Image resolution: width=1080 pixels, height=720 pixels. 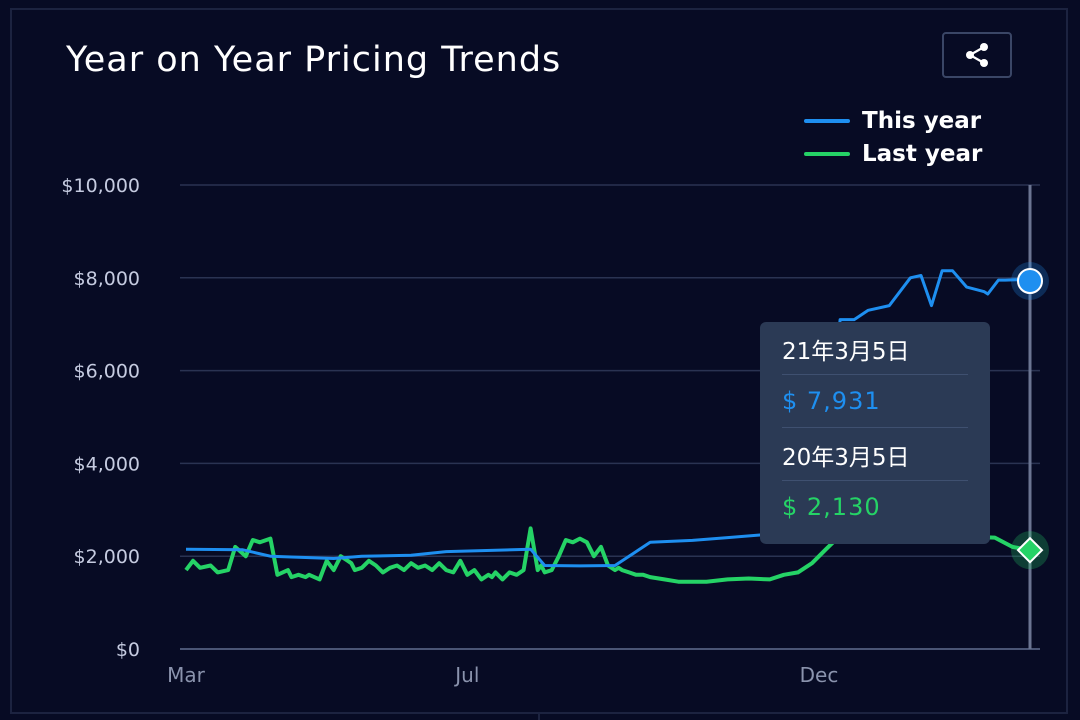 I want to click on legend-label-last-year: Last year, so click(x=922, y=154).